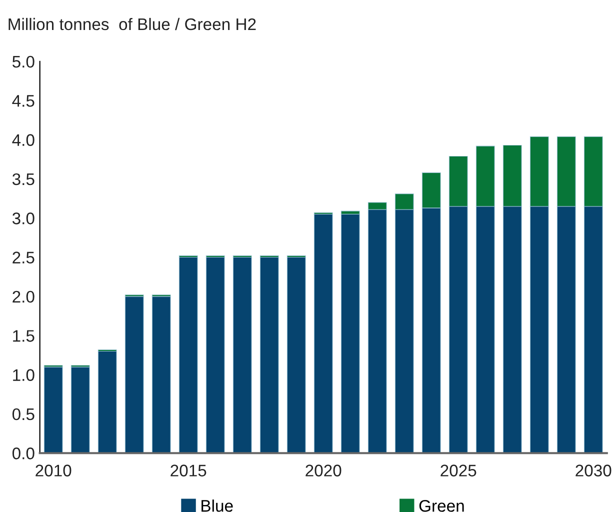 The width and height of the screenshot is (613, 512). What do you see at coordinates (23, 179) in the screenshot?
I see `y-tick-label: 3.5` at bounding box center [23, 179].